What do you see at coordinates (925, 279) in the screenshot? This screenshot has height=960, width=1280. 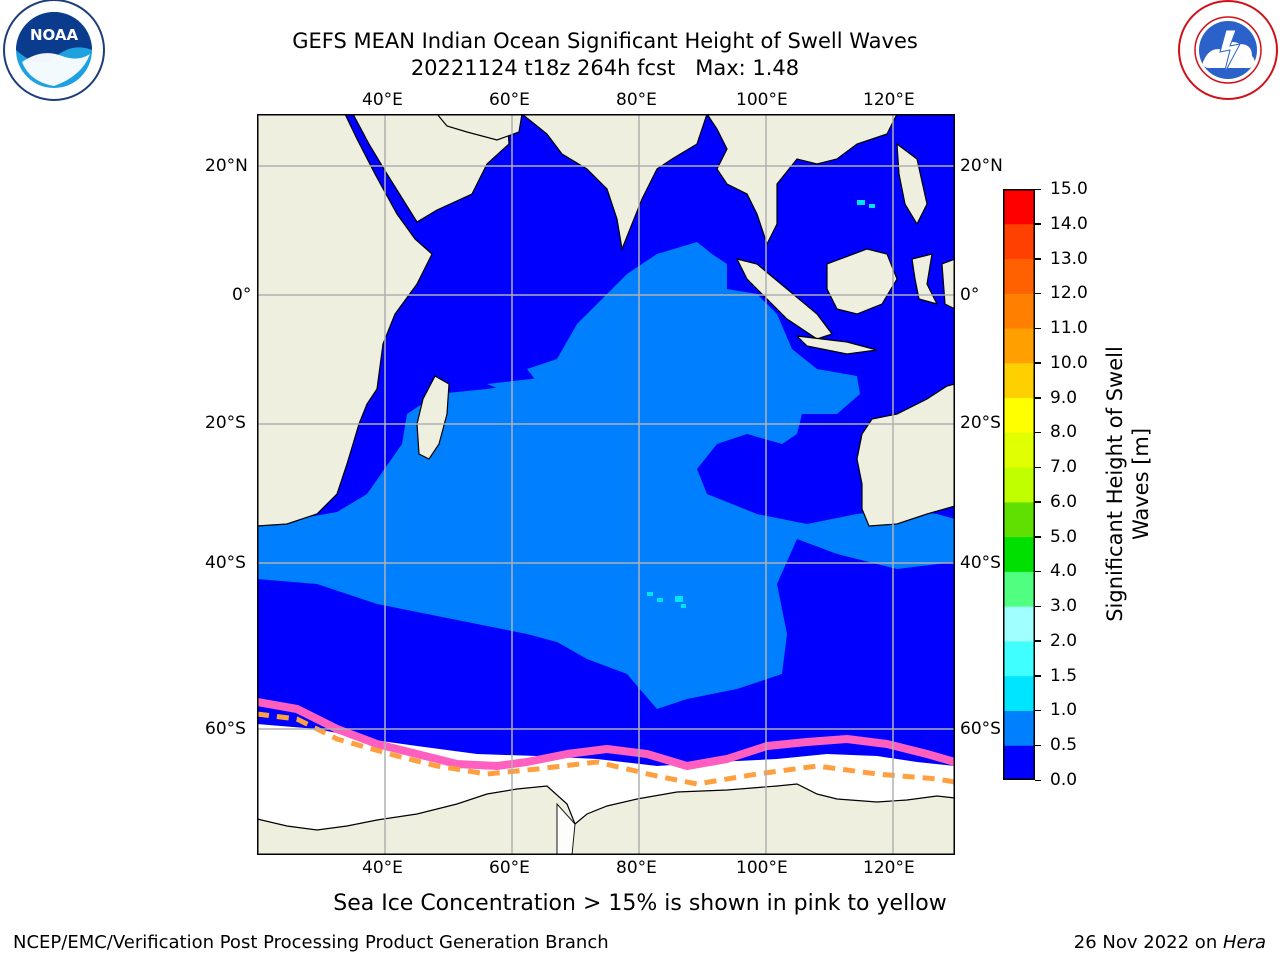 I see `sulawesi-land` at bounding box center [925, 279].